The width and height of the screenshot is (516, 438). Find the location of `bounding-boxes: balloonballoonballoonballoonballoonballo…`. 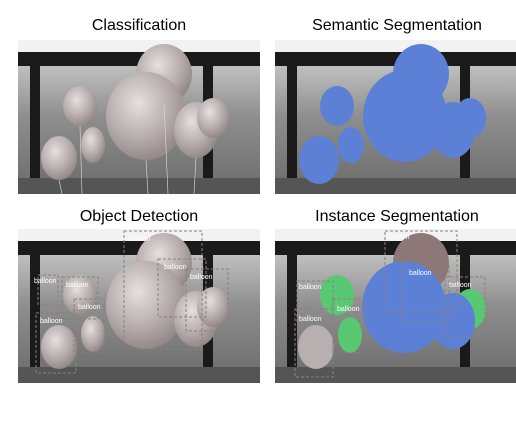

bounding-boxes: balloonballoonballoonballoonballoonballo… is located at coordinates (131, 302).